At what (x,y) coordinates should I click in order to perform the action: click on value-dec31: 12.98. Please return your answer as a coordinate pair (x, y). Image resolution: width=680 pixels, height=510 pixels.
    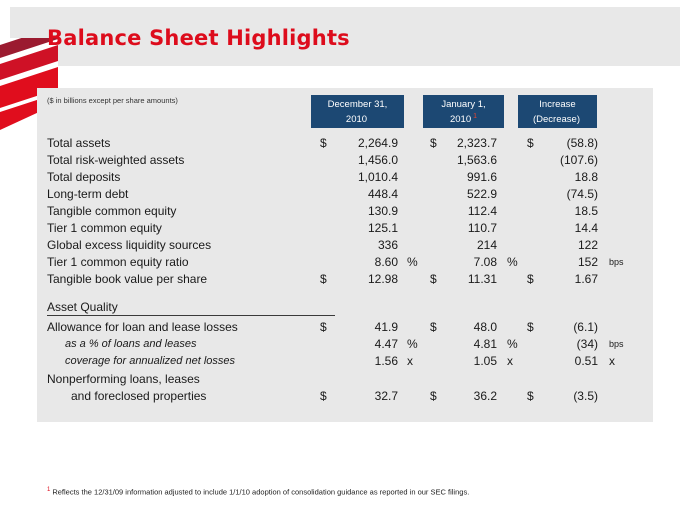
    Looking at the image, I should click on (382, 279).